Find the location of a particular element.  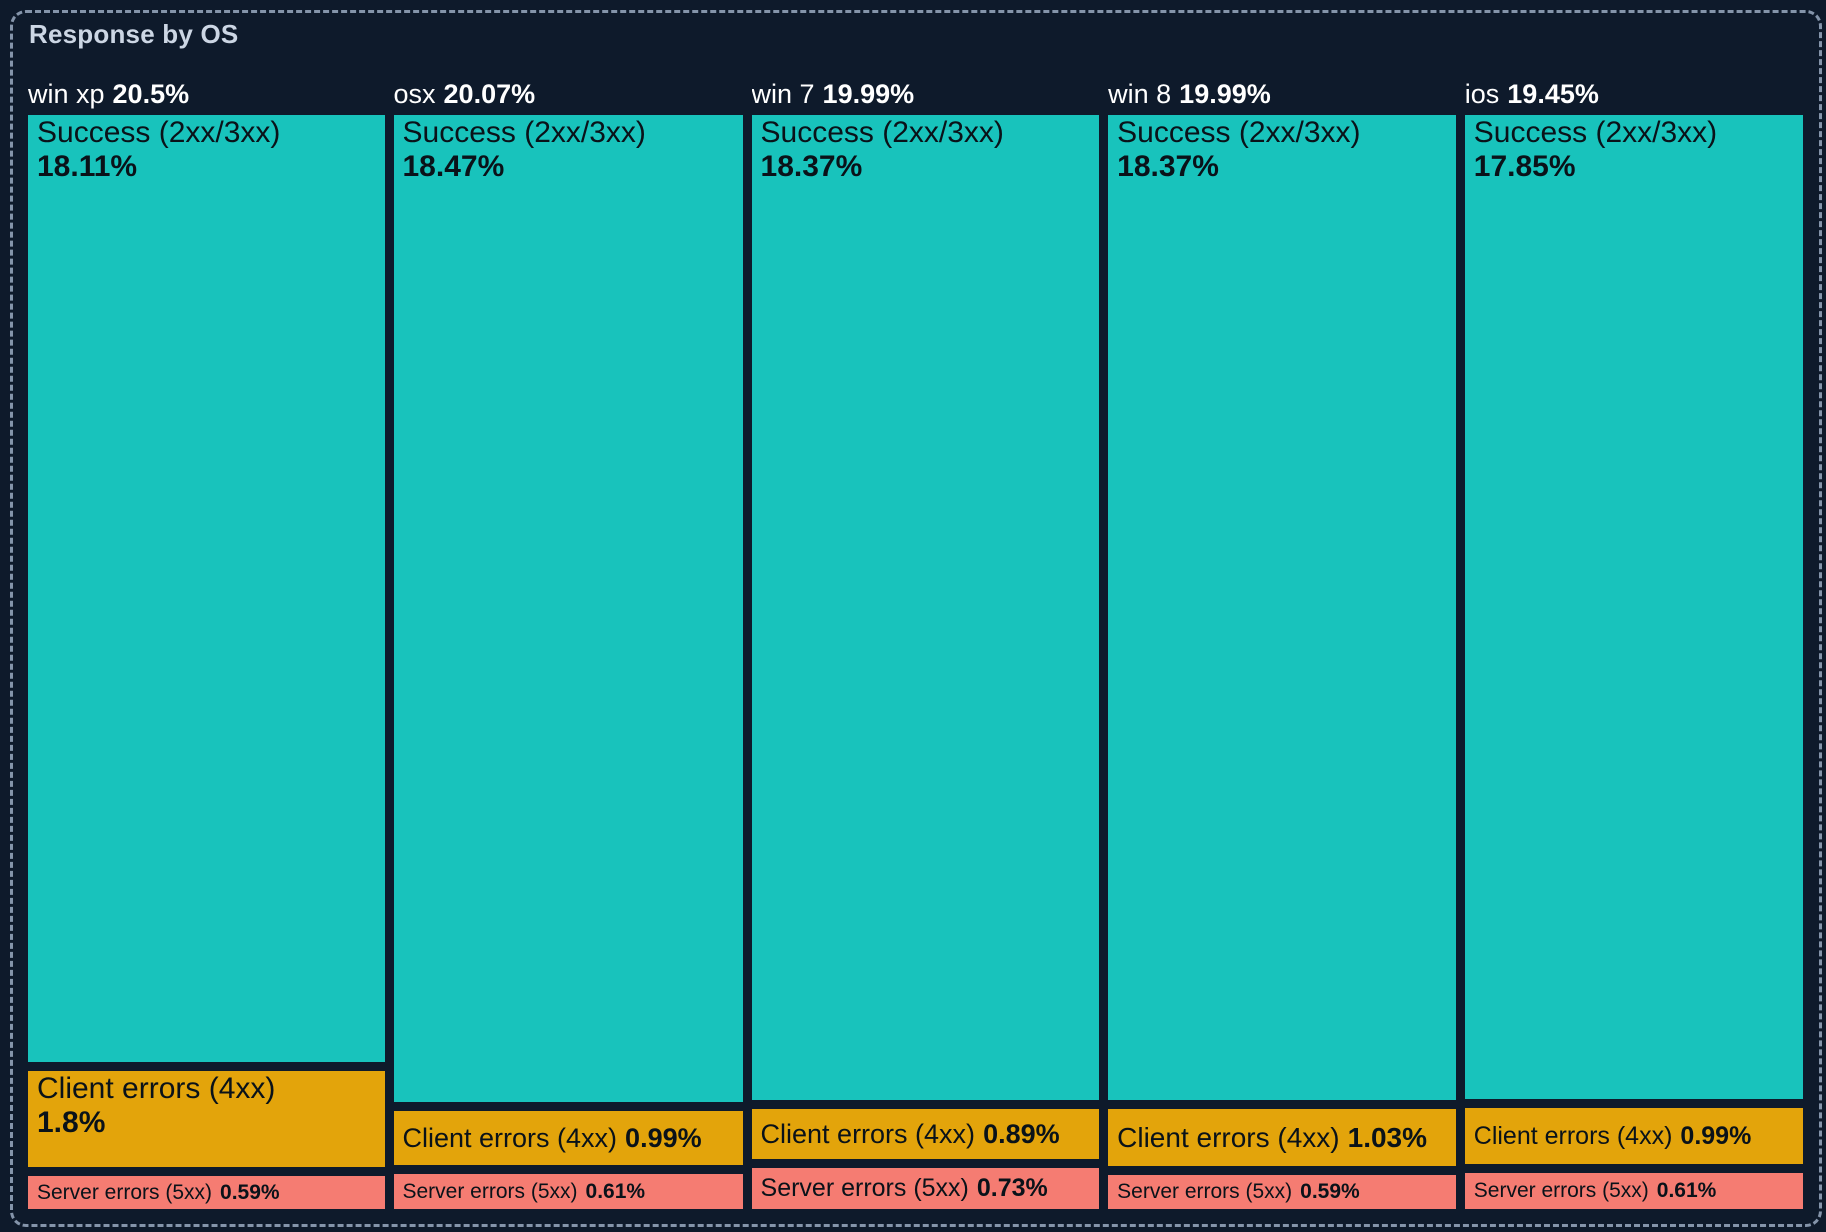

os-column-header-ios: ios 19.45% is located at coordinates (1634, 97).